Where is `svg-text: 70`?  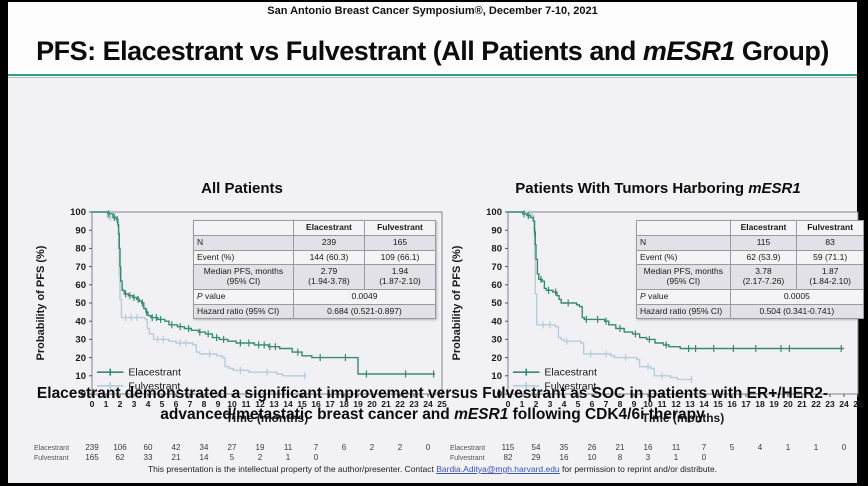 svg-text: 70 is located at coordinates (80, 267).